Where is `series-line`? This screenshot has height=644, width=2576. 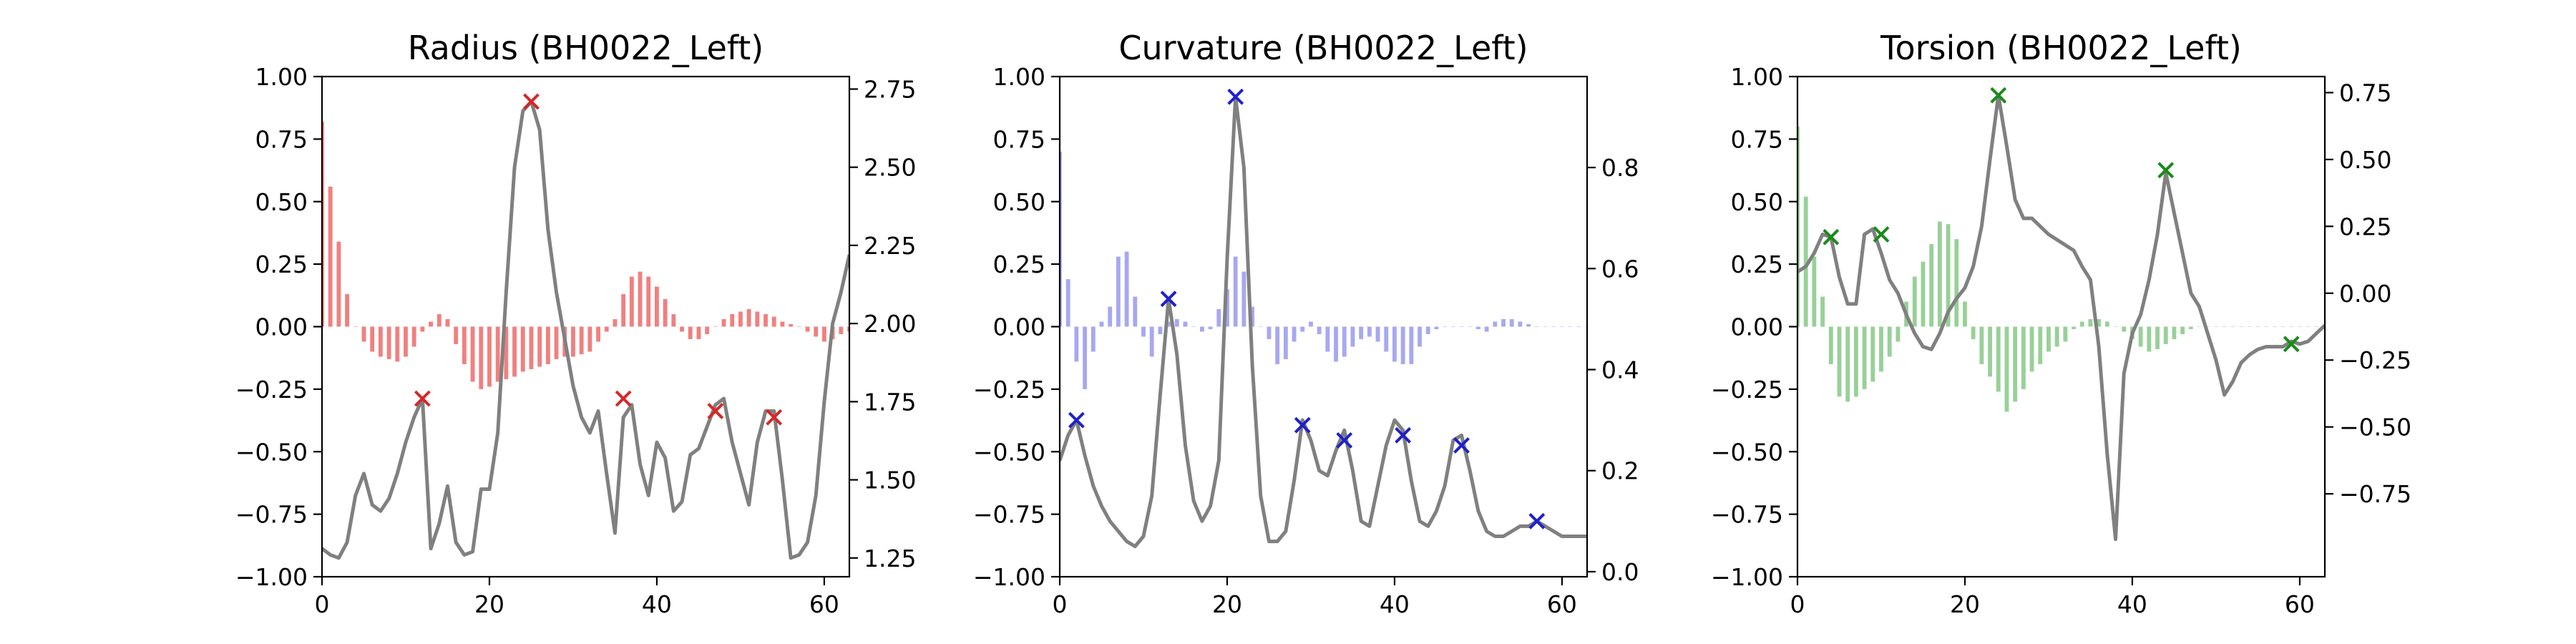
series-line is located at coordinates (1323, 321).